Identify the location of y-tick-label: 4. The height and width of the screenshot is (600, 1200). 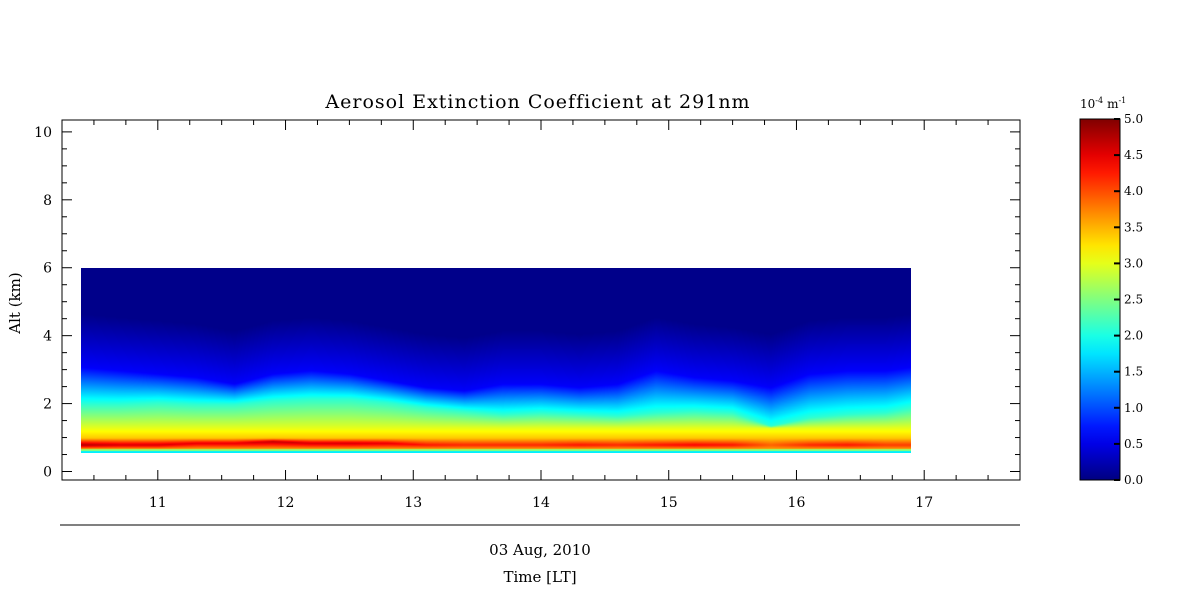
(47, 337).